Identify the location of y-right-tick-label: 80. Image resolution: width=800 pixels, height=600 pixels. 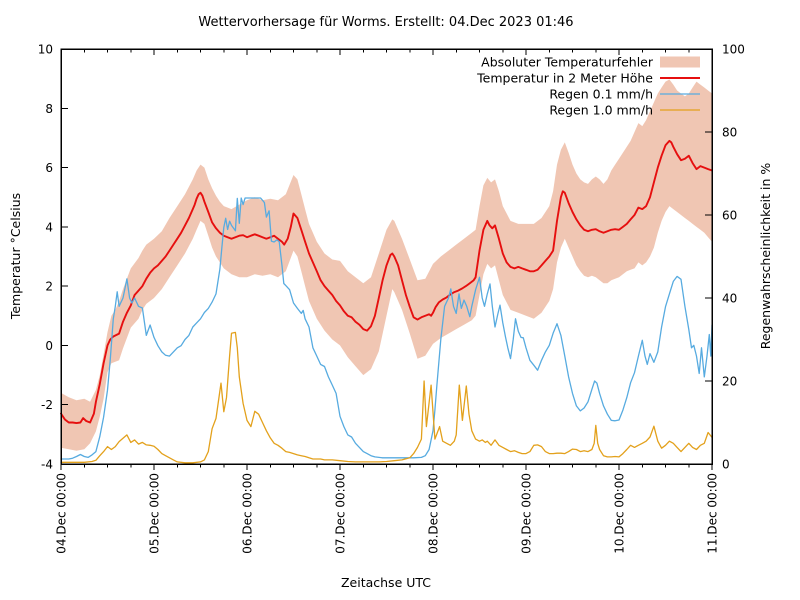
(729, 133).